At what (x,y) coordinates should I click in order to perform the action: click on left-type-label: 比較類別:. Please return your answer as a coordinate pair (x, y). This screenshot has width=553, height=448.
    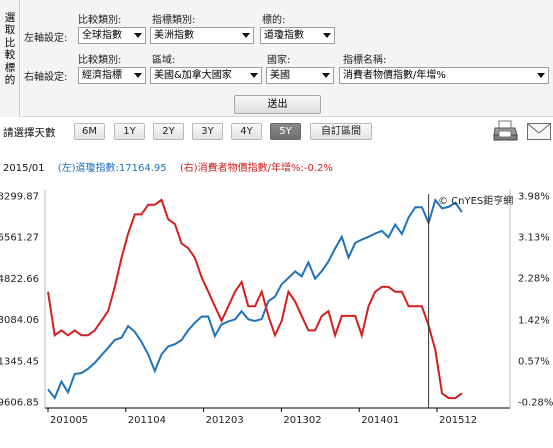
    Looking at the image, I should click on (100, 20).